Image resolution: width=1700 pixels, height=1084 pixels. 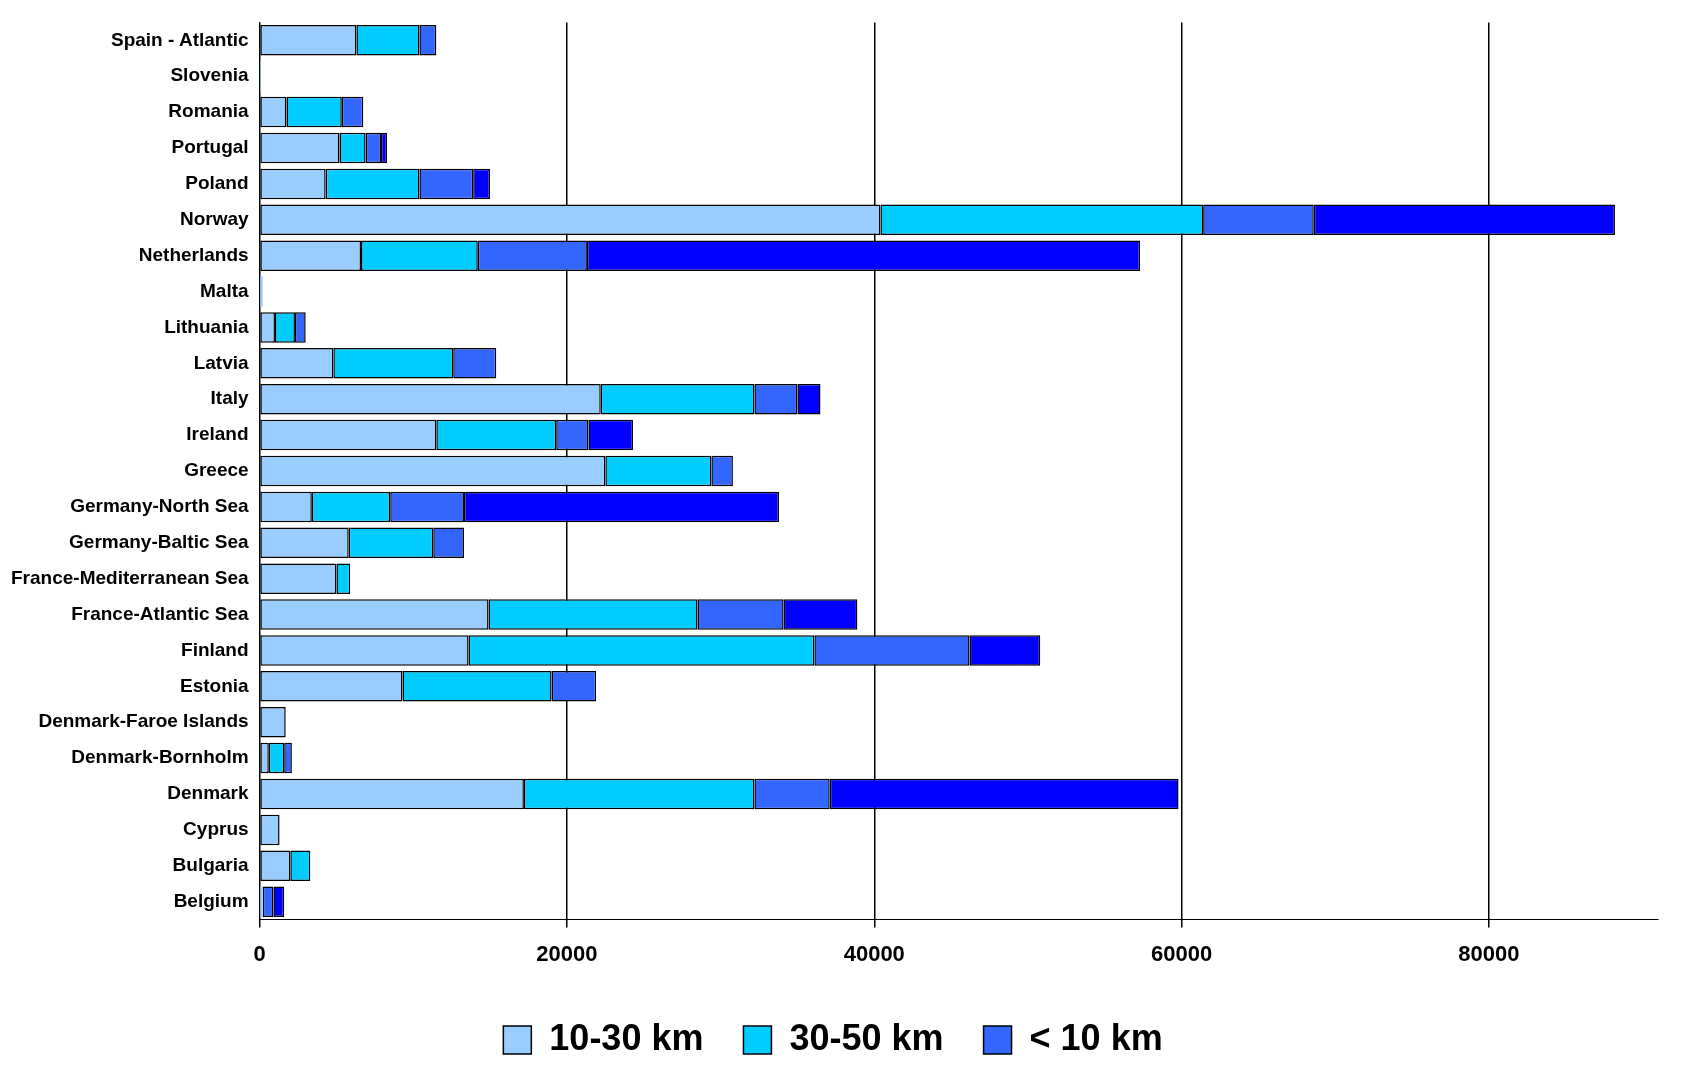 I want to click on y-tick-label: Netherlands, so click(x=193, y=254).